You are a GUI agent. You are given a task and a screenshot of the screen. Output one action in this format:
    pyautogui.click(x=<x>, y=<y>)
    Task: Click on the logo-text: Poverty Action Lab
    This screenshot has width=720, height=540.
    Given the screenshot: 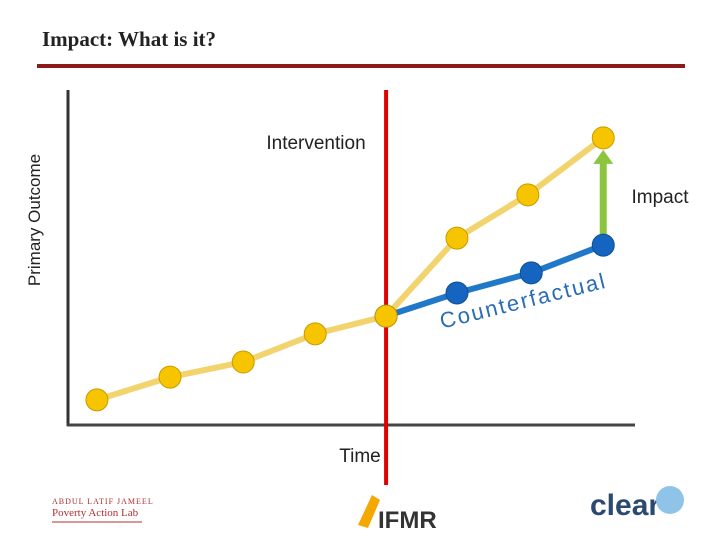 What is the action you would take?
    pyautogui.click(x=95, y=513)
    